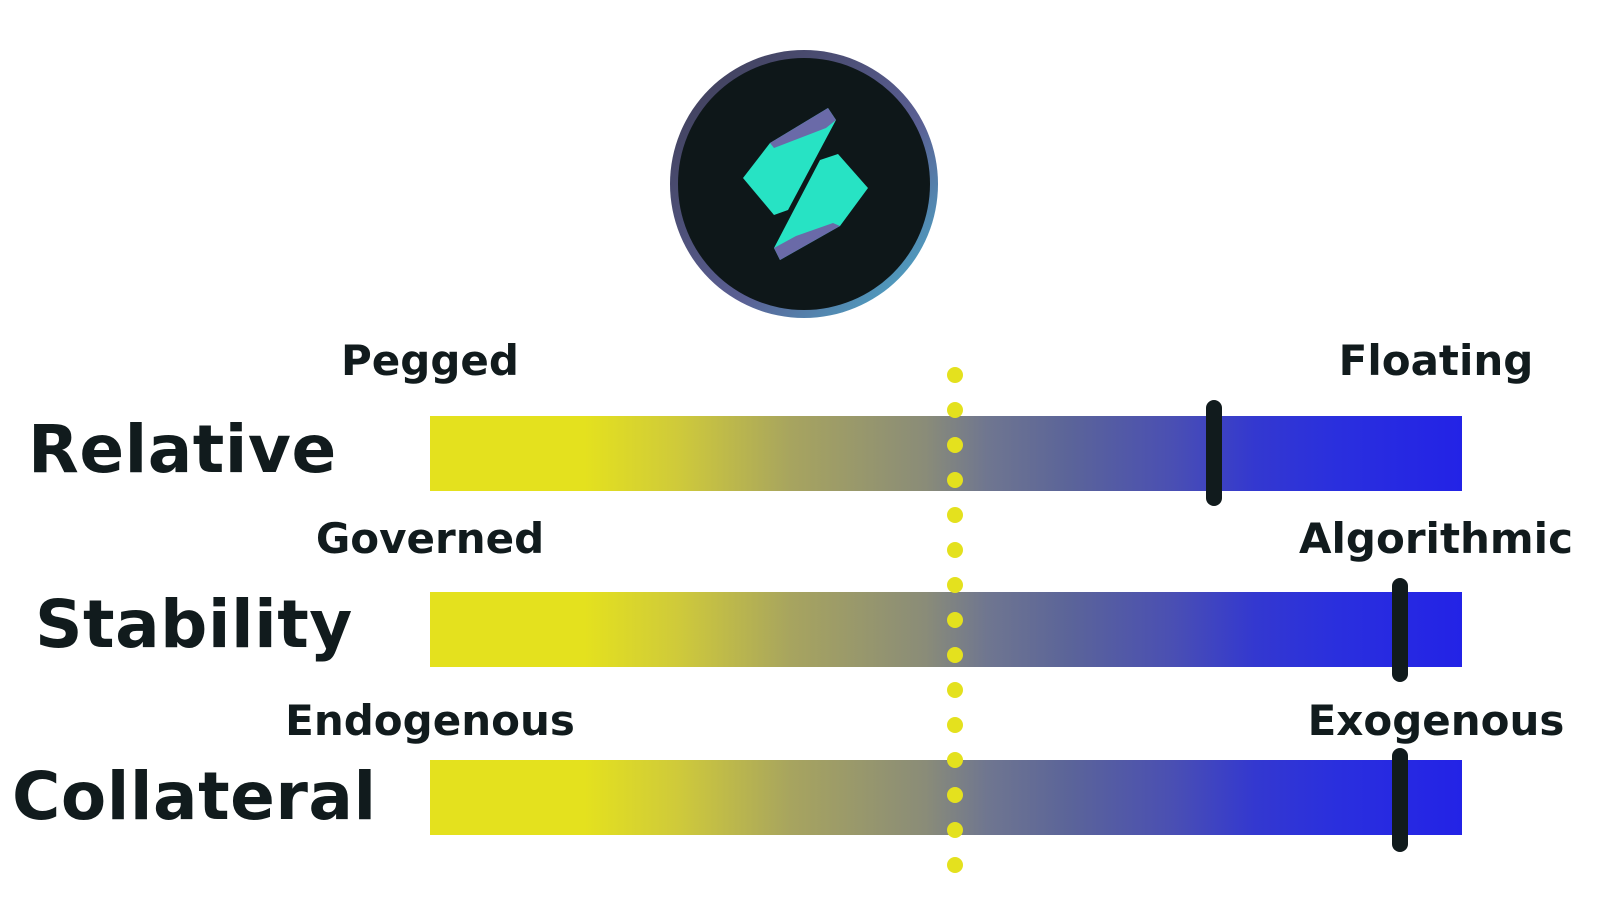  Describe the element at coordinates (430, 538) in the screenshot. I see `left-label-governed: Governed` at that location.